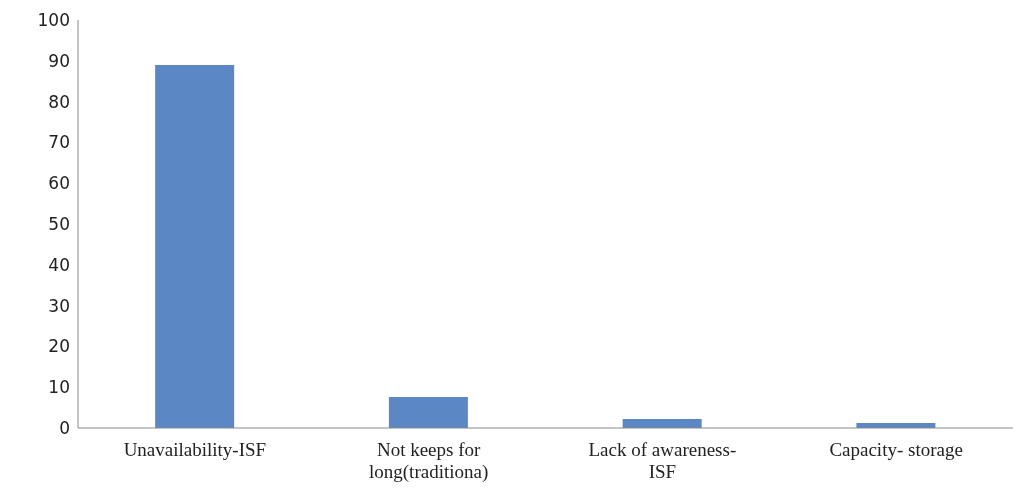 The width and height of the screenshot is (1033, 500). What do you see at coordinates (59, 142) in the screenshot?
I see `y-tick-label: 70` at bounding box center [59, 142].